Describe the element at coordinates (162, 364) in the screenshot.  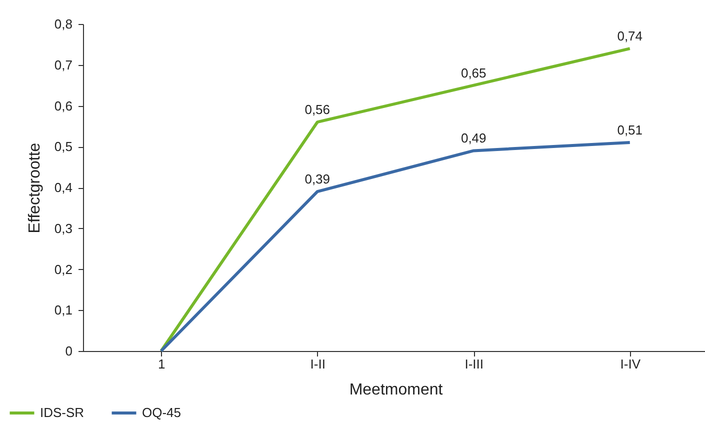
I see `x-tick-label: 1` at that location.